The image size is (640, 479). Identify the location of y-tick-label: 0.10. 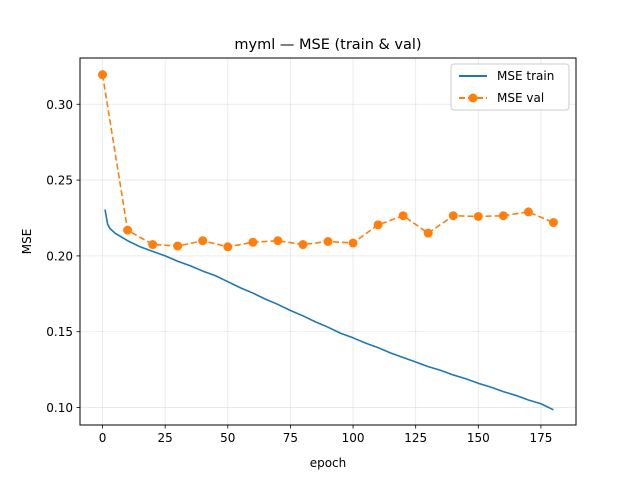
(59, 408).